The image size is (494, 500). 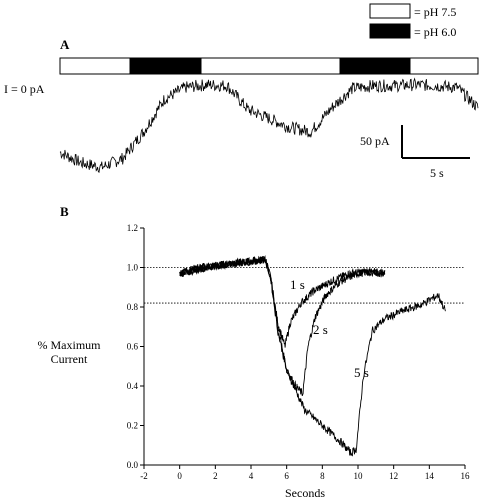 I want to click on legend-label-ph75: = pH 7.5, so click(x=435, y=12).